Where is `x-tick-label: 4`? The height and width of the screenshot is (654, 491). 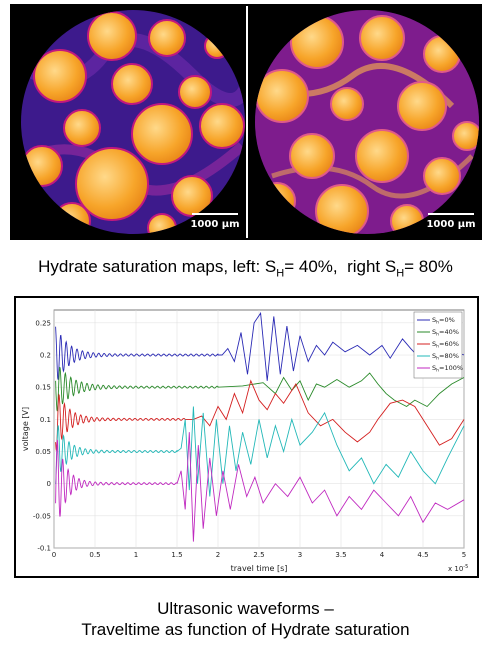 x-tick-label: 4 is located at coordinates (382, 555).